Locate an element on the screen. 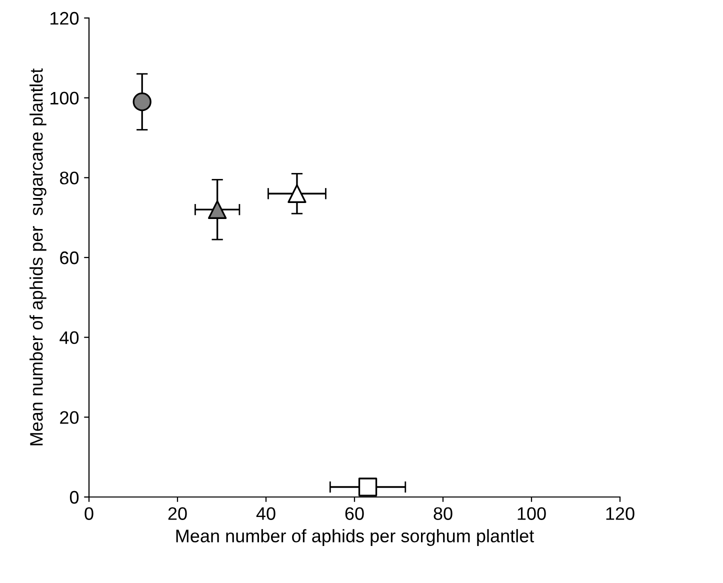 The height and width of the screenshot is (583, 723). y-tick-label: 0 is located at coordinates (74, 497).